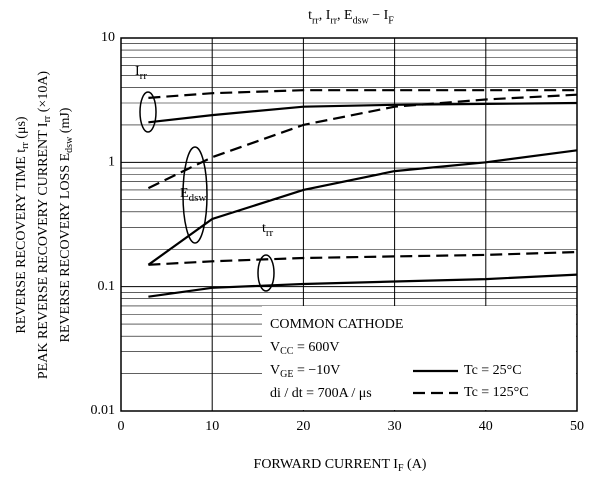 Image resolution: width=591 pixels, height=477 pixels. I want to click on text-part: di / dt = 700A / μs, so click(321, 393).